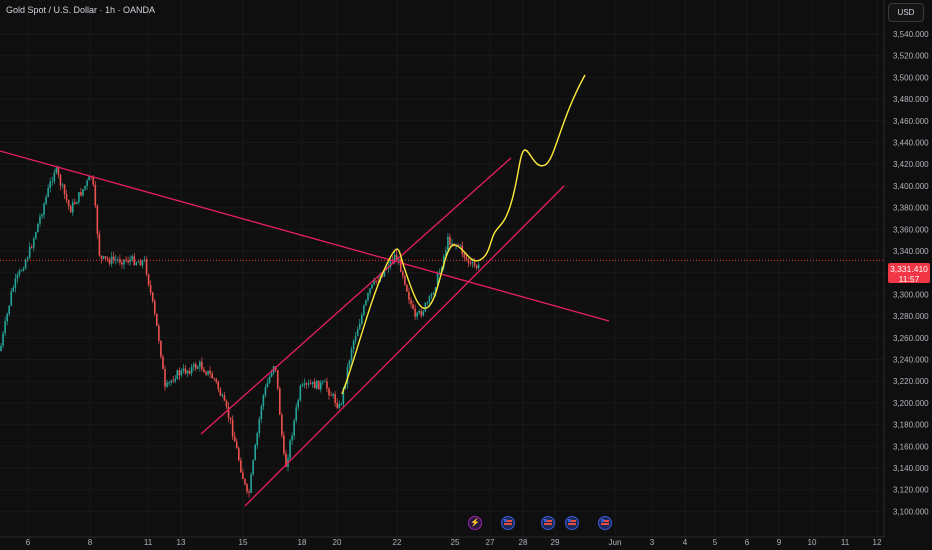 The image size is (932, 550). Describe the element at coordinates (911, 403) in the screenshot. I see `y-tick-label: 3,200.000` at that location.